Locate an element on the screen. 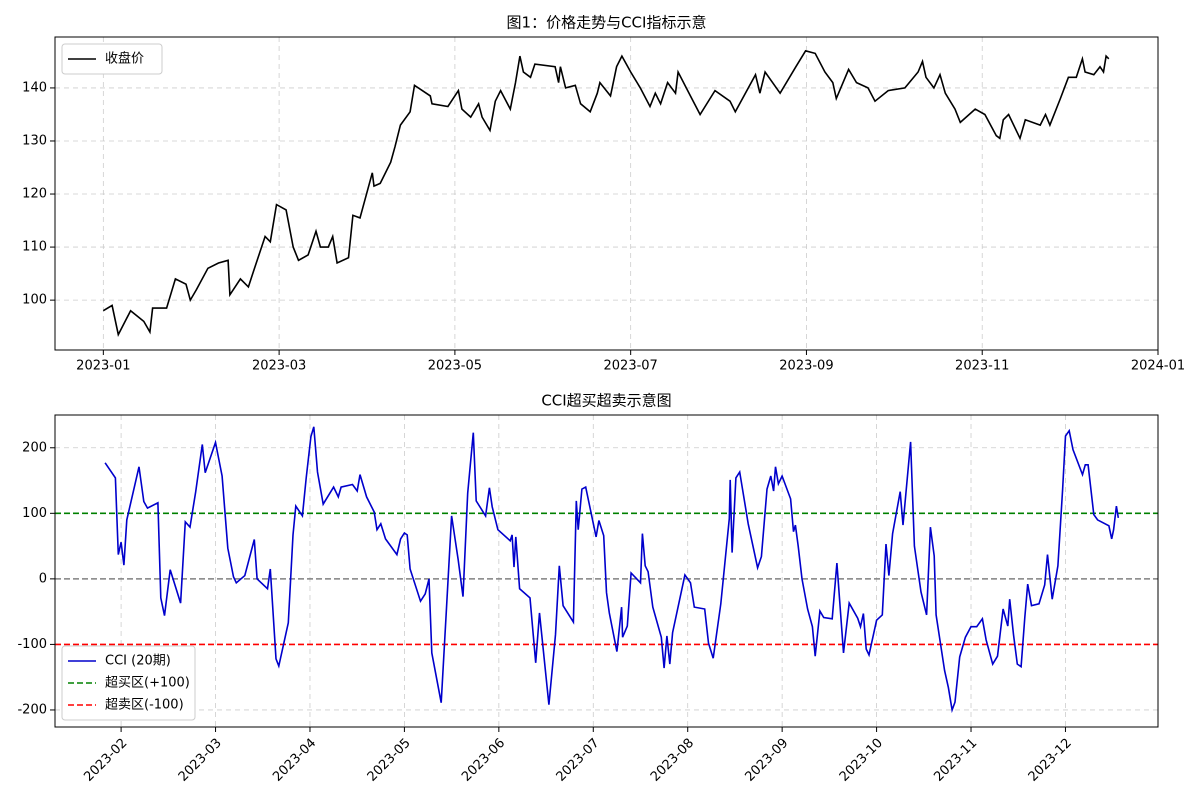  legend: 收盘价 is located at coordinates (112, 59).